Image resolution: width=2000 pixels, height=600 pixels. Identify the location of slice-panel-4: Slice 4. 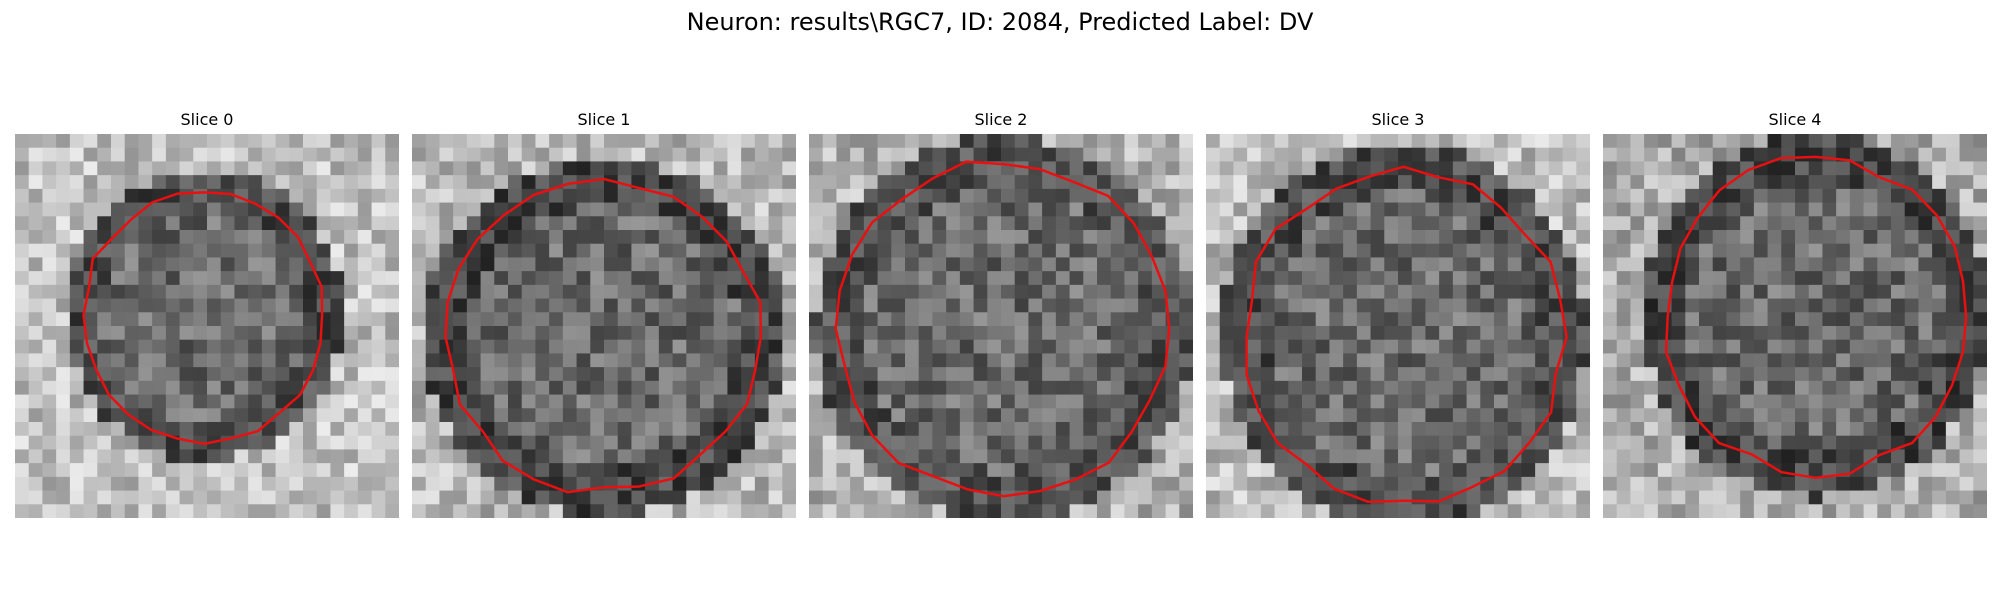
(1795, 314).